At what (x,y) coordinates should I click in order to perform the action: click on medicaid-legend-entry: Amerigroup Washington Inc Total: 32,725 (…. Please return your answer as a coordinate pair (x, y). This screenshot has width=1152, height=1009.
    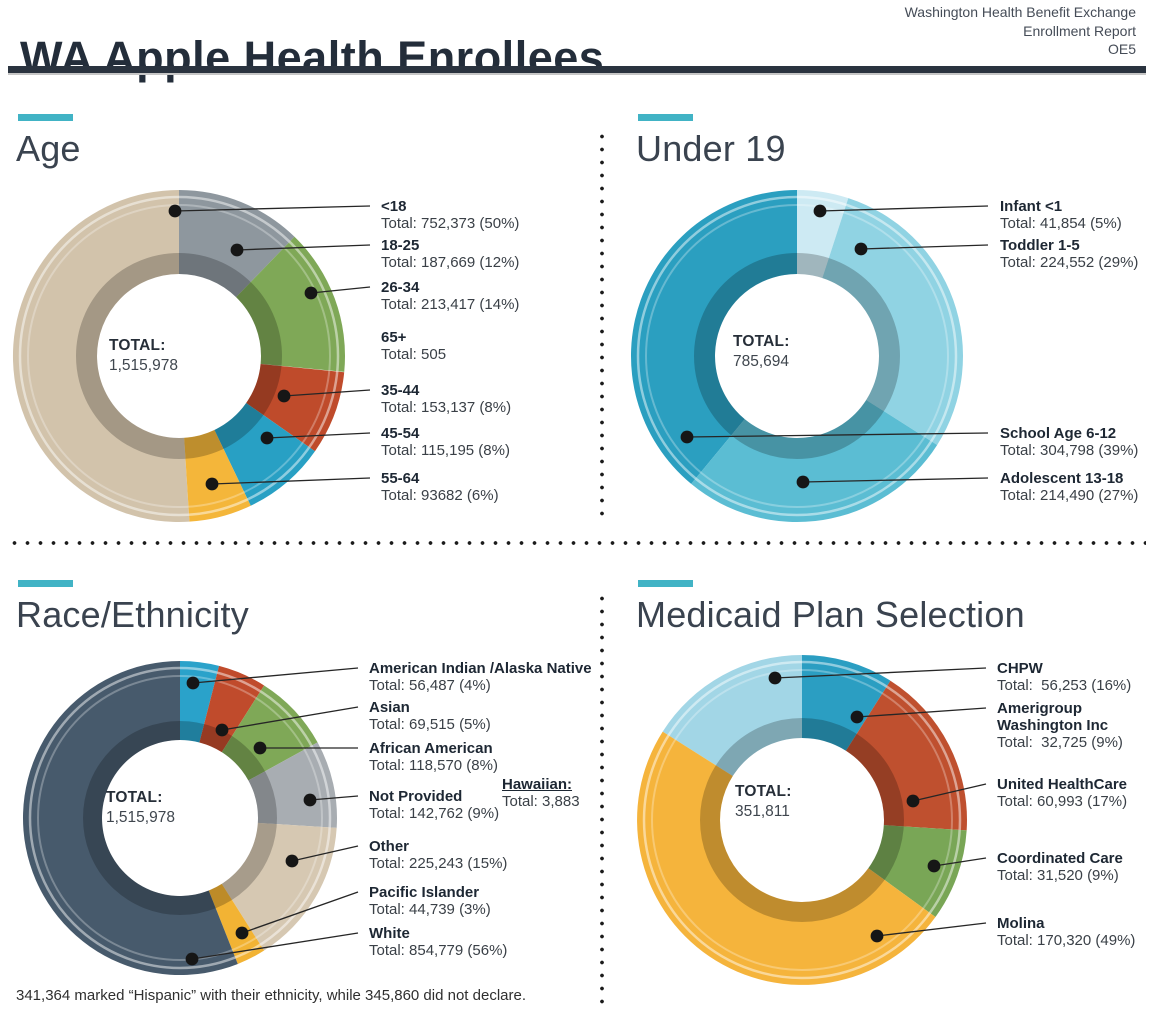
    Looking at the image, I should click on (1074, 725).